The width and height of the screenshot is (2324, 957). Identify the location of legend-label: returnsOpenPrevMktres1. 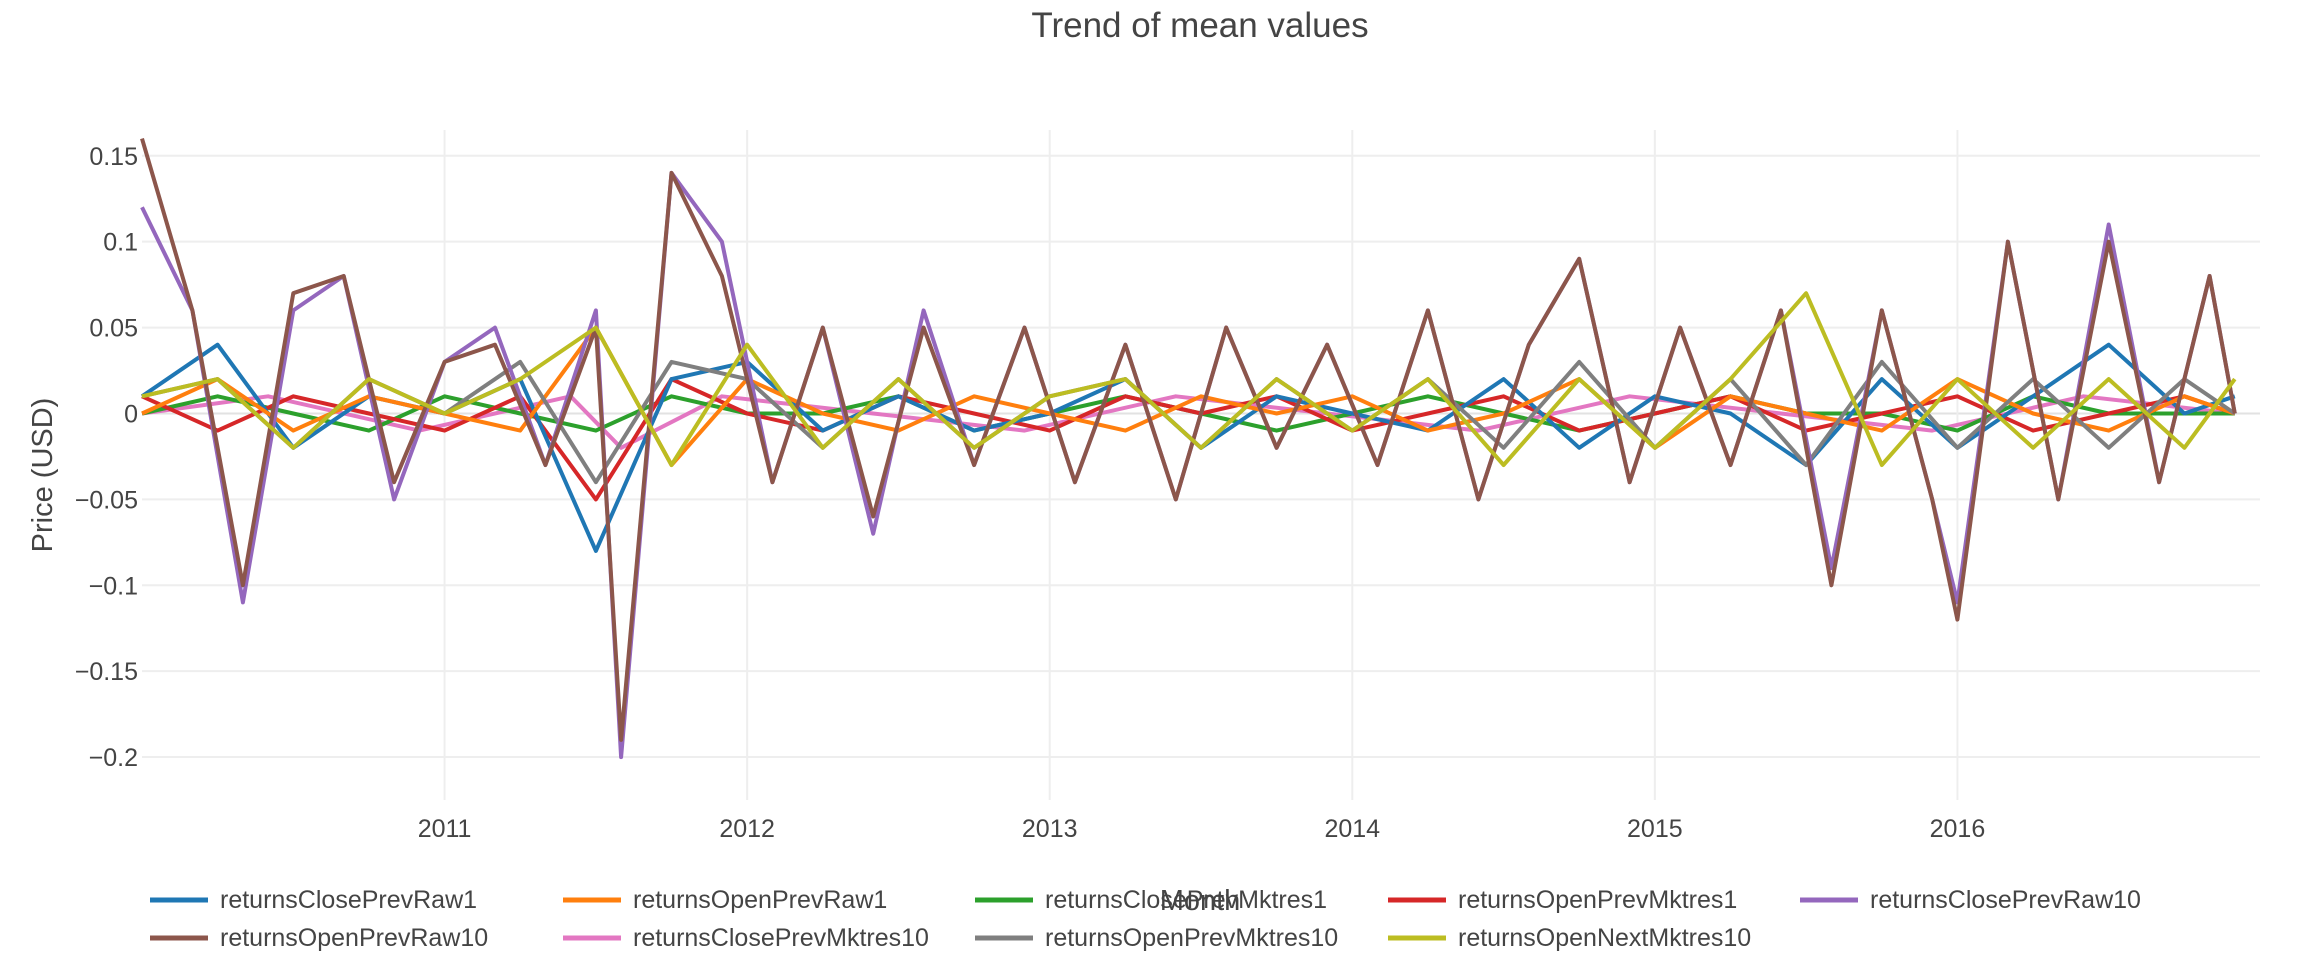
(1597, 900).